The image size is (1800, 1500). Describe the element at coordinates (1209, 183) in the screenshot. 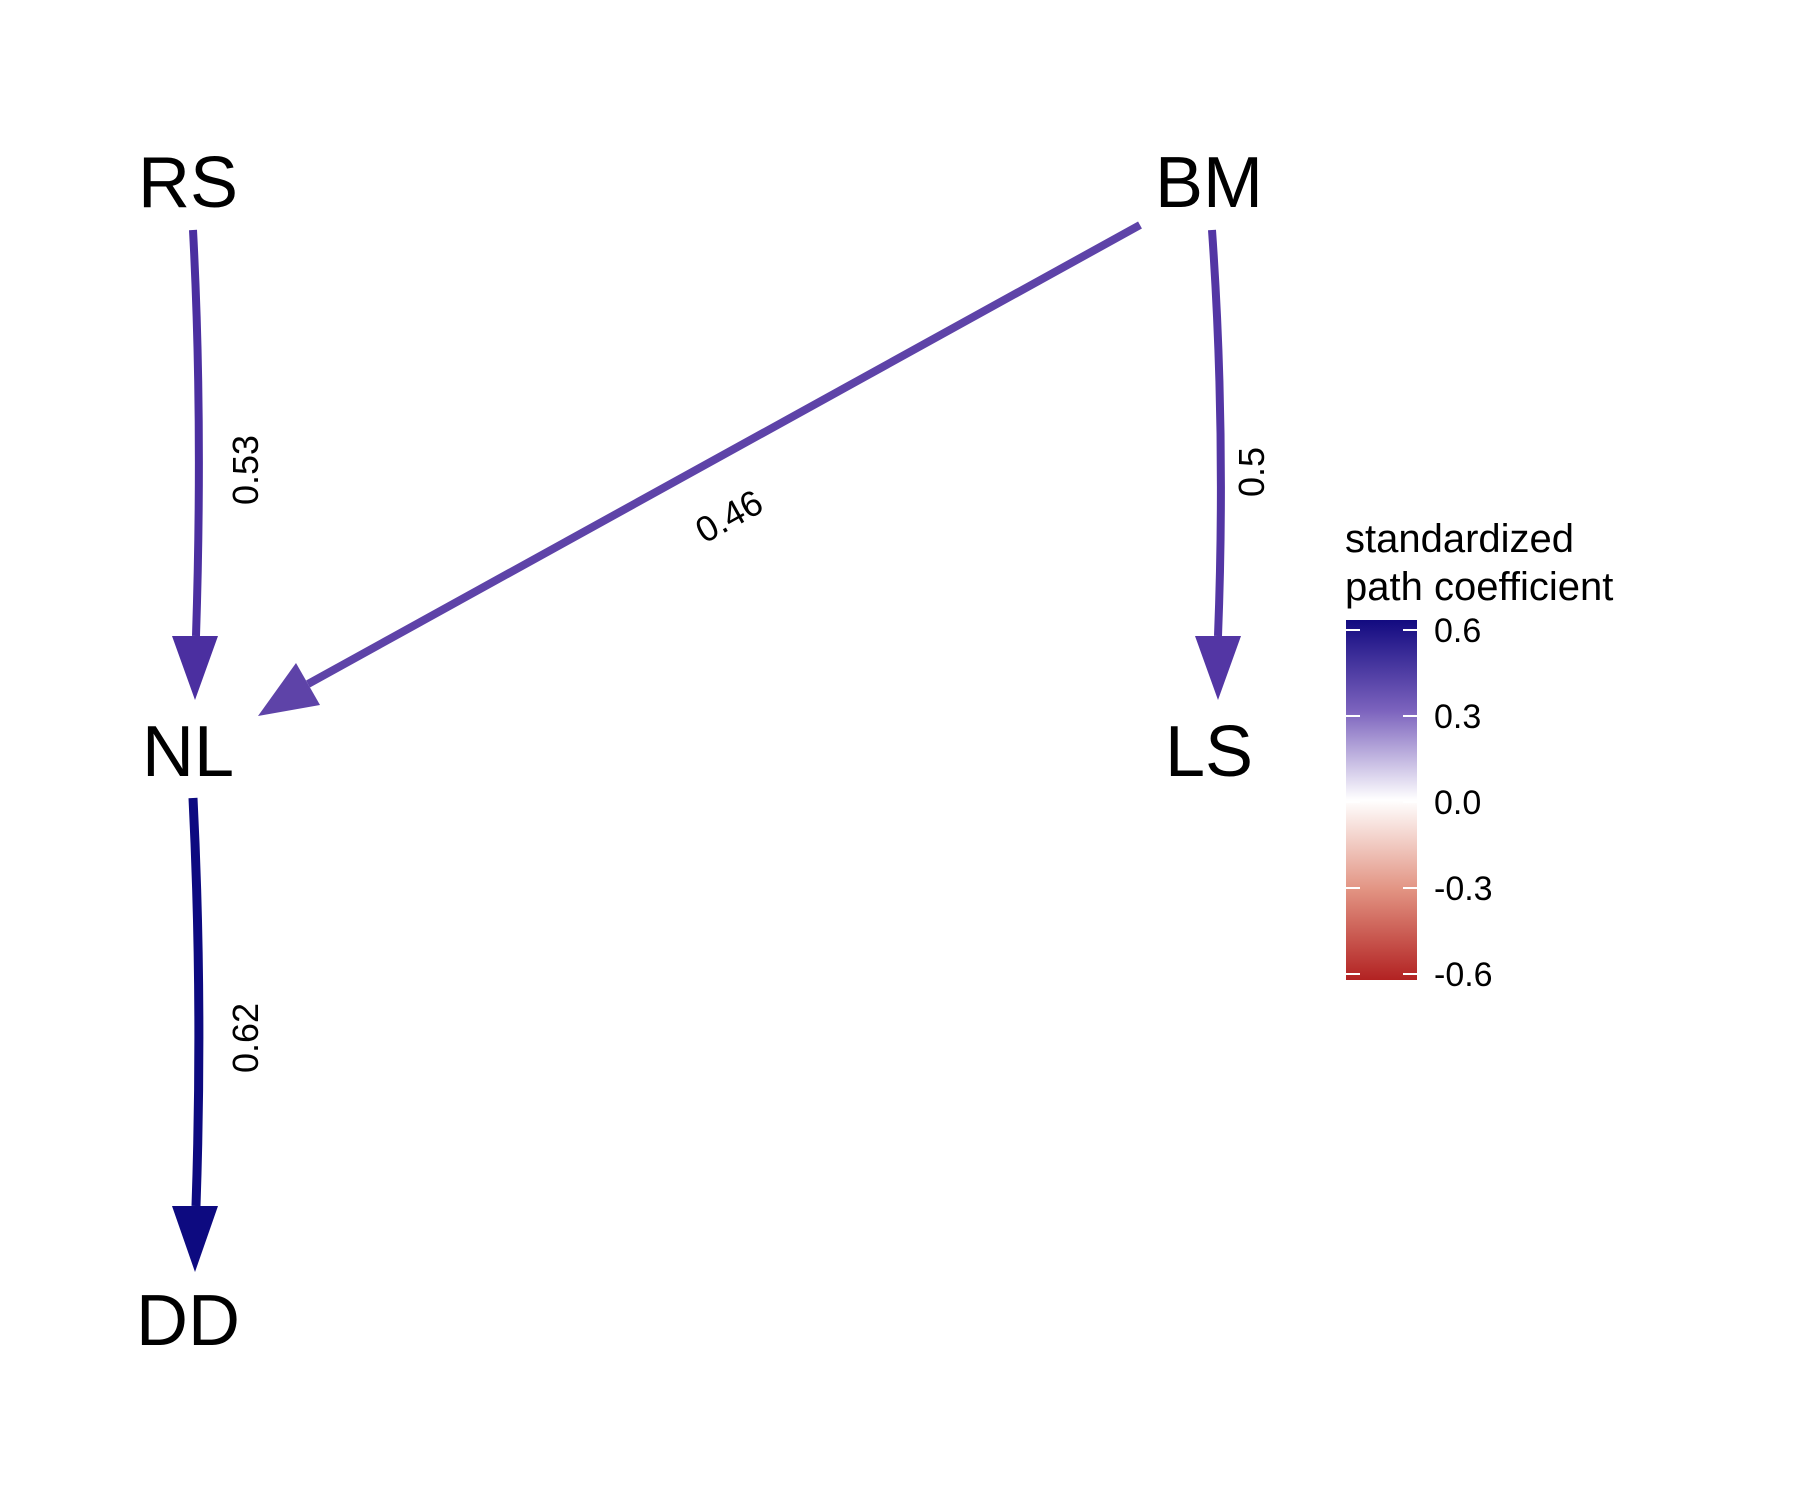

I see `node-bm: BM` at that location.